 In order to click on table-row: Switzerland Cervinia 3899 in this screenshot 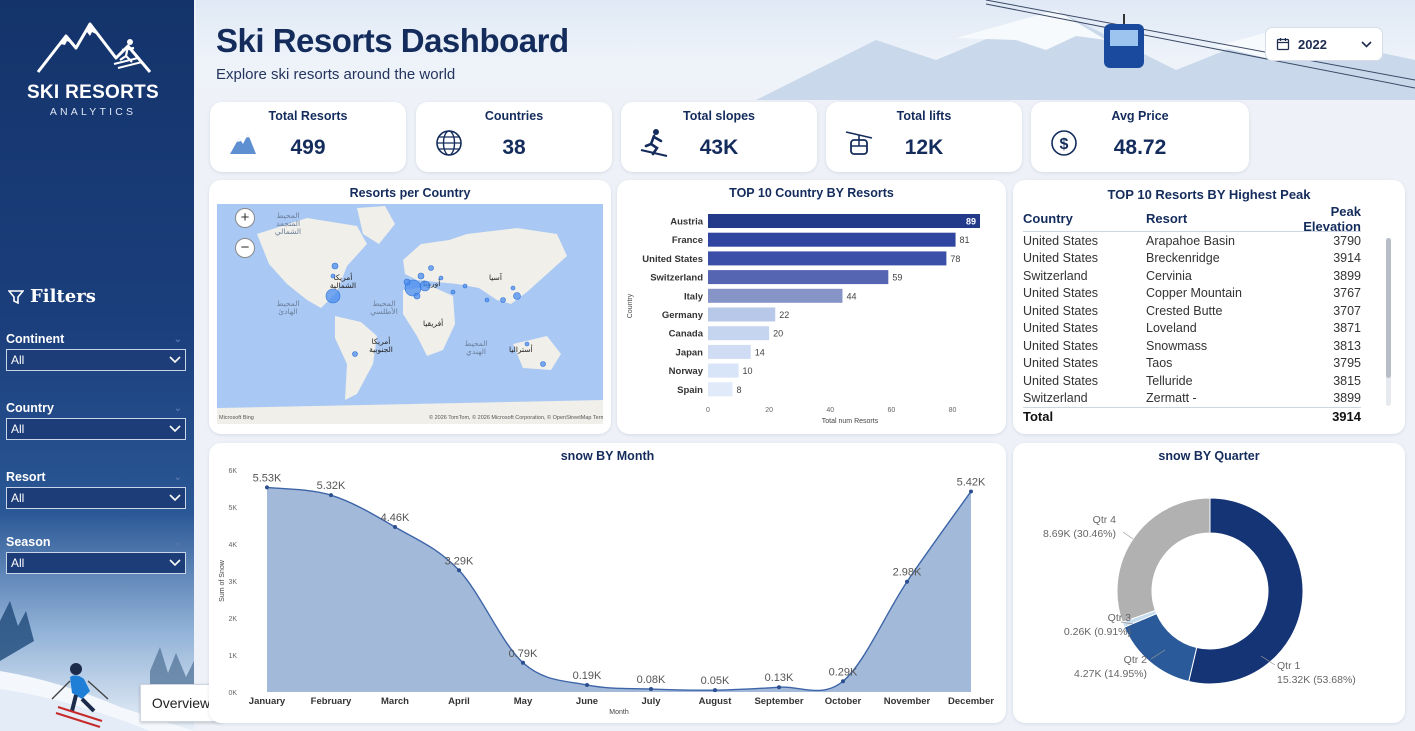, I will do `click(1192, 276)`.